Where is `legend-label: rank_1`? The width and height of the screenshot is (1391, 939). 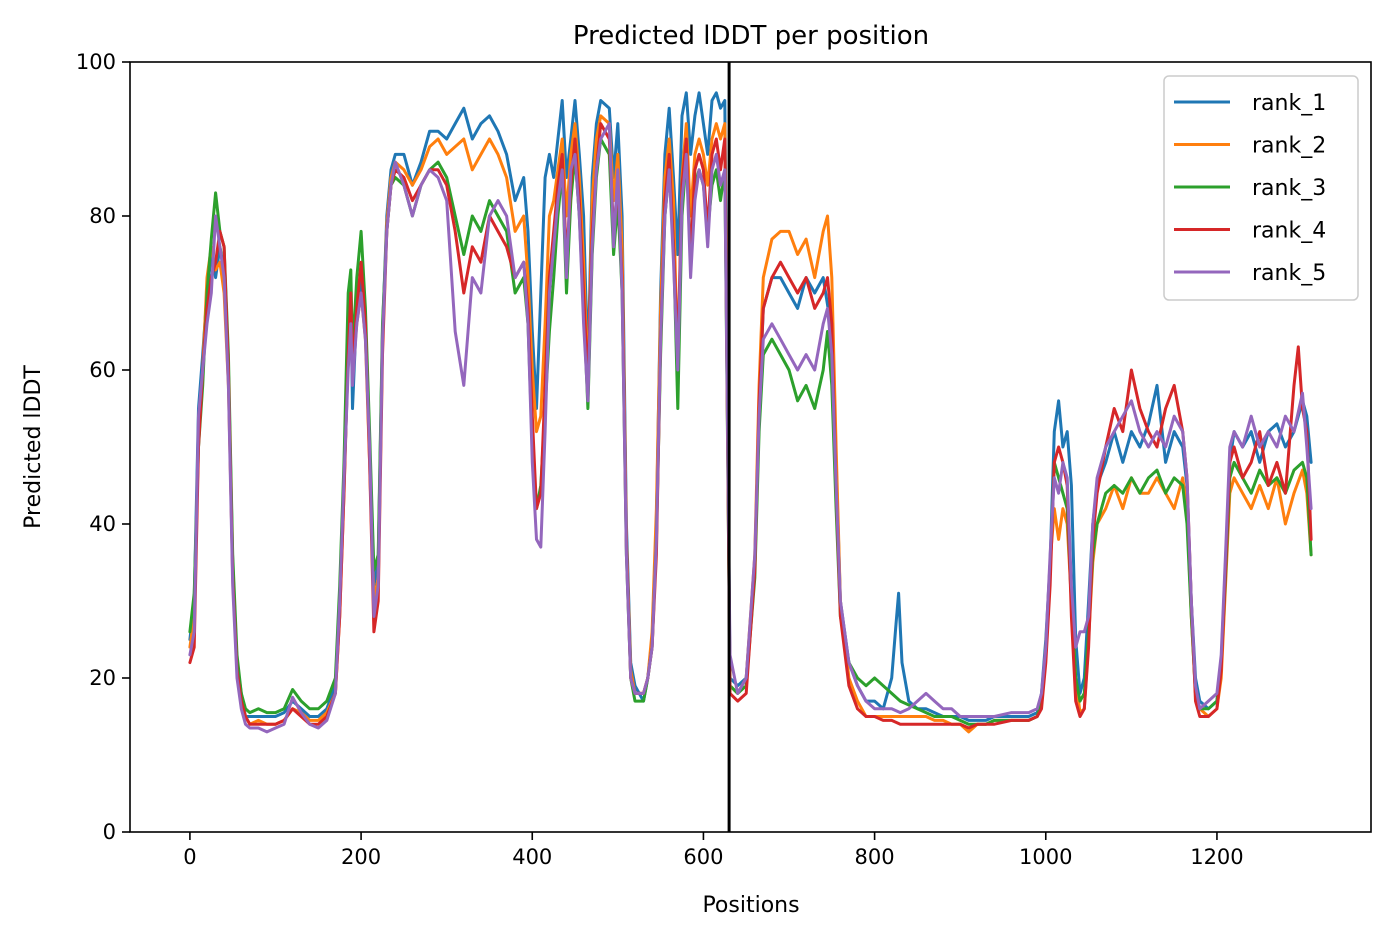
legend-label: rank_1 is located at coordinates (1289, 103).